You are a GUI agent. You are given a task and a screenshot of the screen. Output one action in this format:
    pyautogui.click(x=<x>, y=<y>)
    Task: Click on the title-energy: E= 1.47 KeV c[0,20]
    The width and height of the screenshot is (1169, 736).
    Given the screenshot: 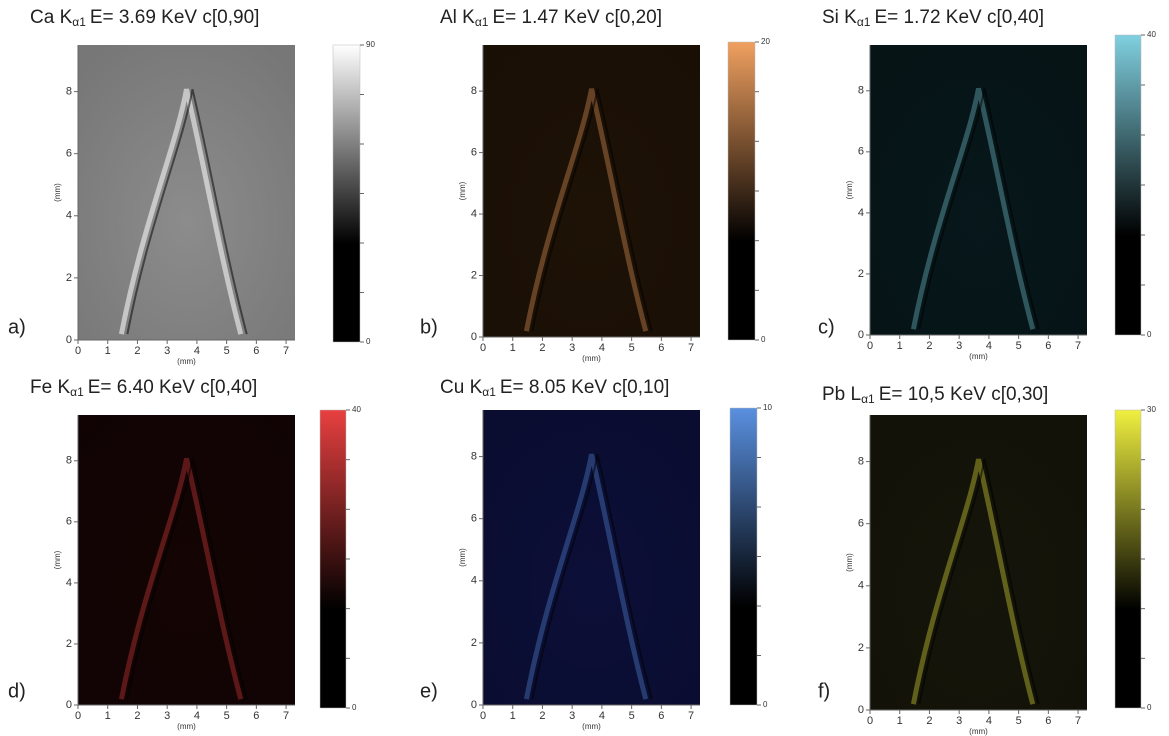 What is the action you would take?
    pyautogui.click(x=577, y=17)
    